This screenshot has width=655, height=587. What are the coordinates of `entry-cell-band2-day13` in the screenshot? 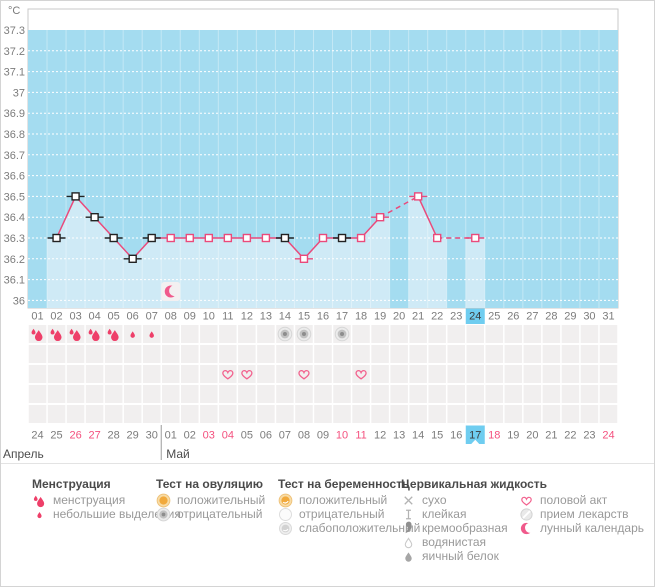 It's located at (266, 374).